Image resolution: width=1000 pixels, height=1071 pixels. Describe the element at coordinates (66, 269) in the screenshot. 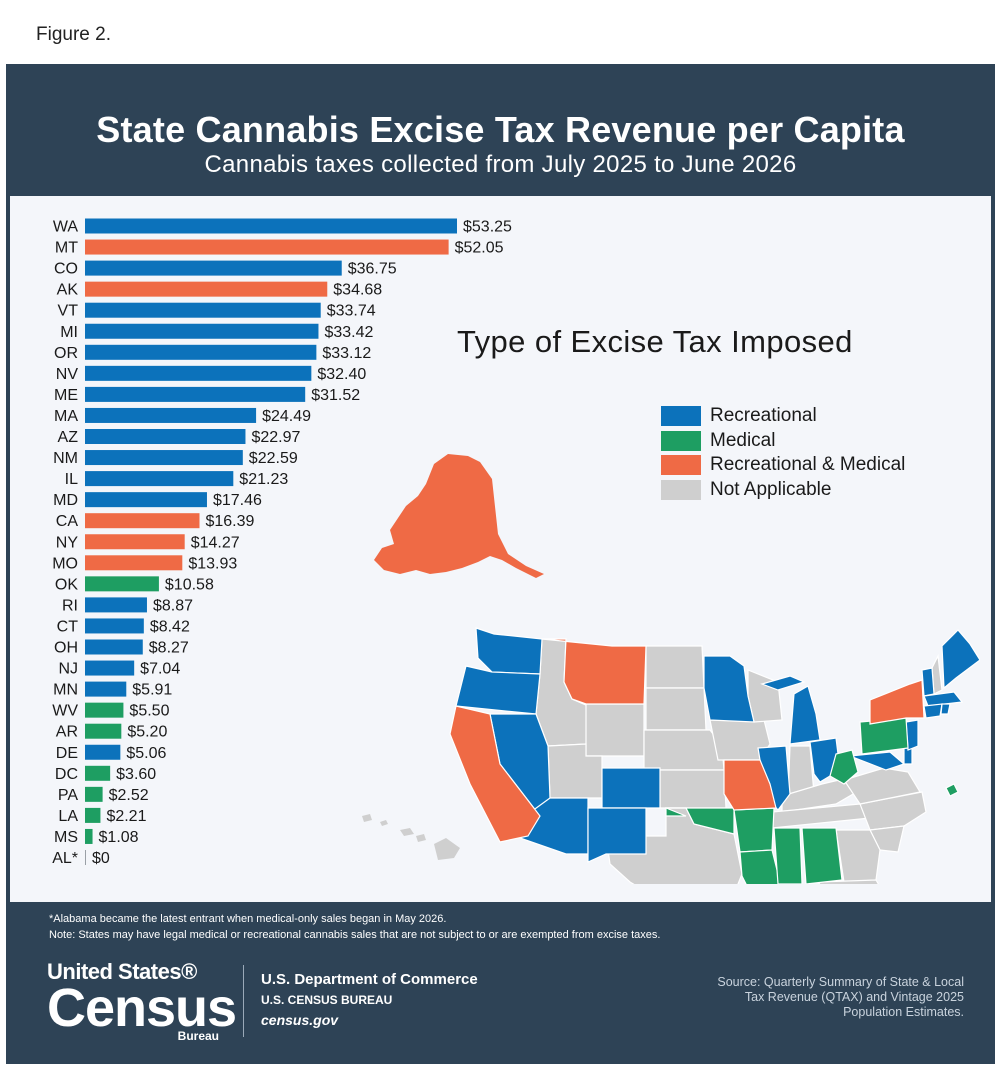

I see `category-label-co: CO` at that location.